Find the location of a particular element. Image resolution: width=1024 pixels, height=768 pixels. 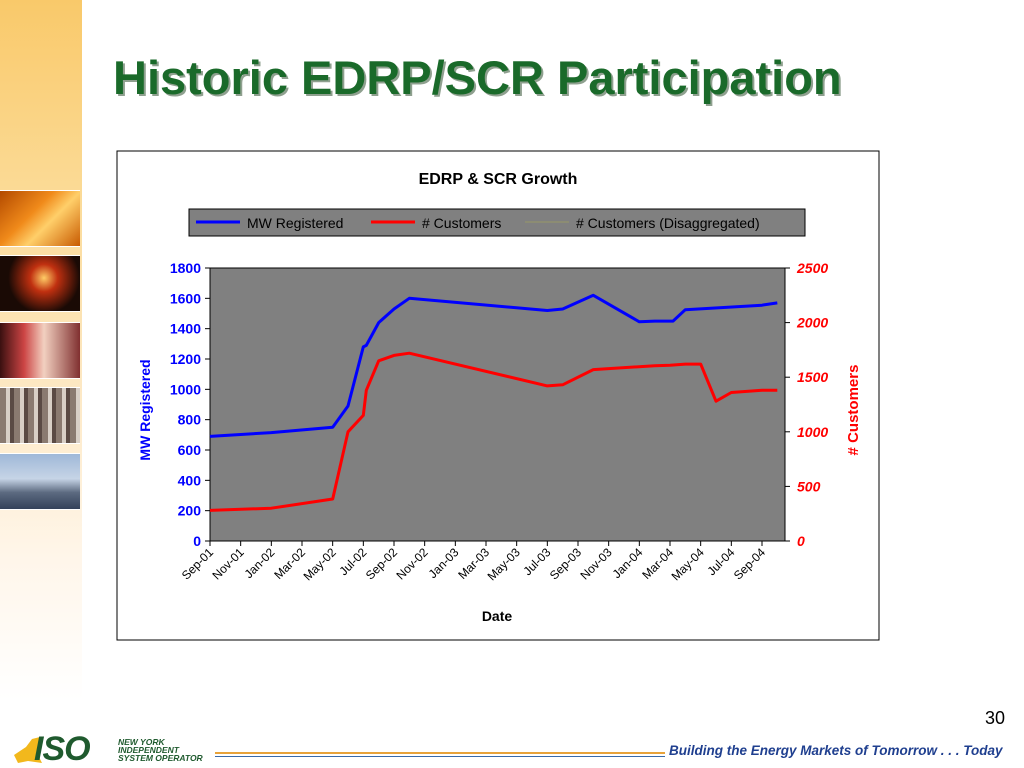

y-left-tick-label: 1000 is located at coordinates (185, 389).